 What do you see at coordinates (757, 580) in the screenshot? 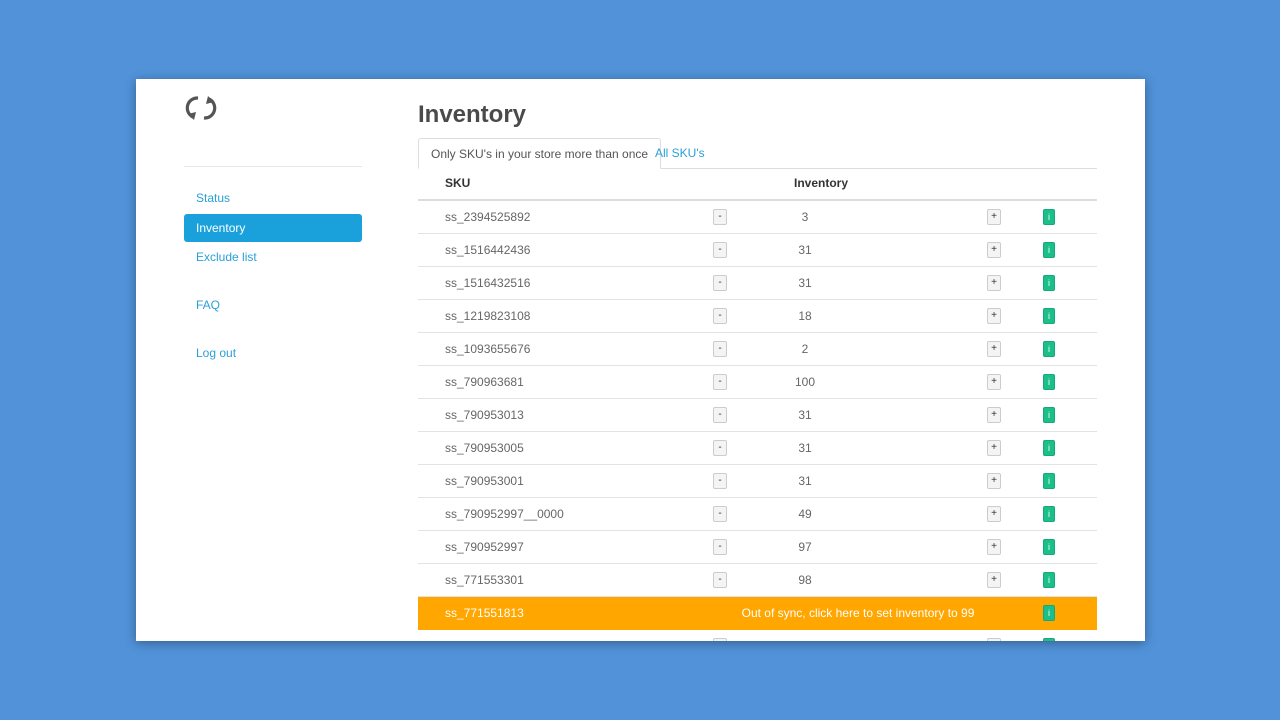
I see `table-row: ss_771553301 - 98 + i` at bounding box center [757, 580].